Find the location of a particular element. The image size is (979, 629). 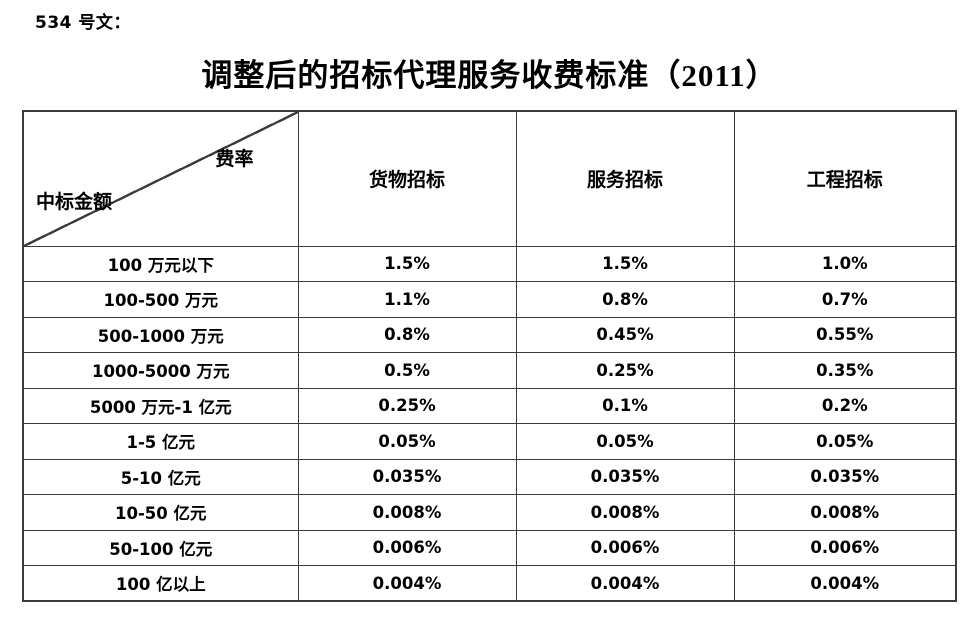

rate-cell-goods: 1.5% is located at coordinates (407, 263).